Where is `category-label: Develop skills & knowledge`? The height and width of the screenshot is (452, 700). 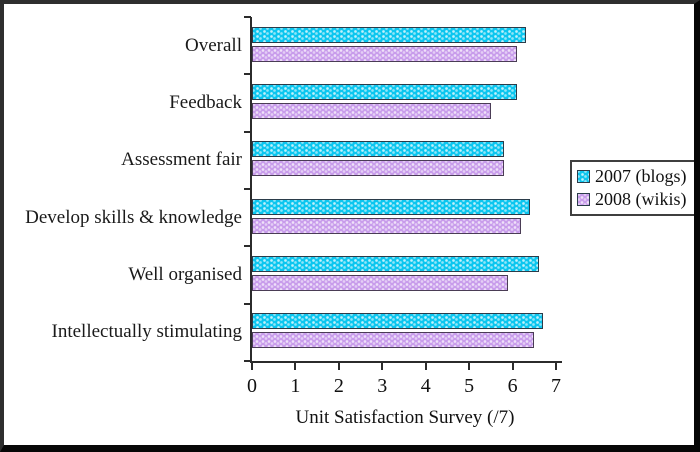
category-label: Develop skills & knowledge is located at coordinates (133, 217).